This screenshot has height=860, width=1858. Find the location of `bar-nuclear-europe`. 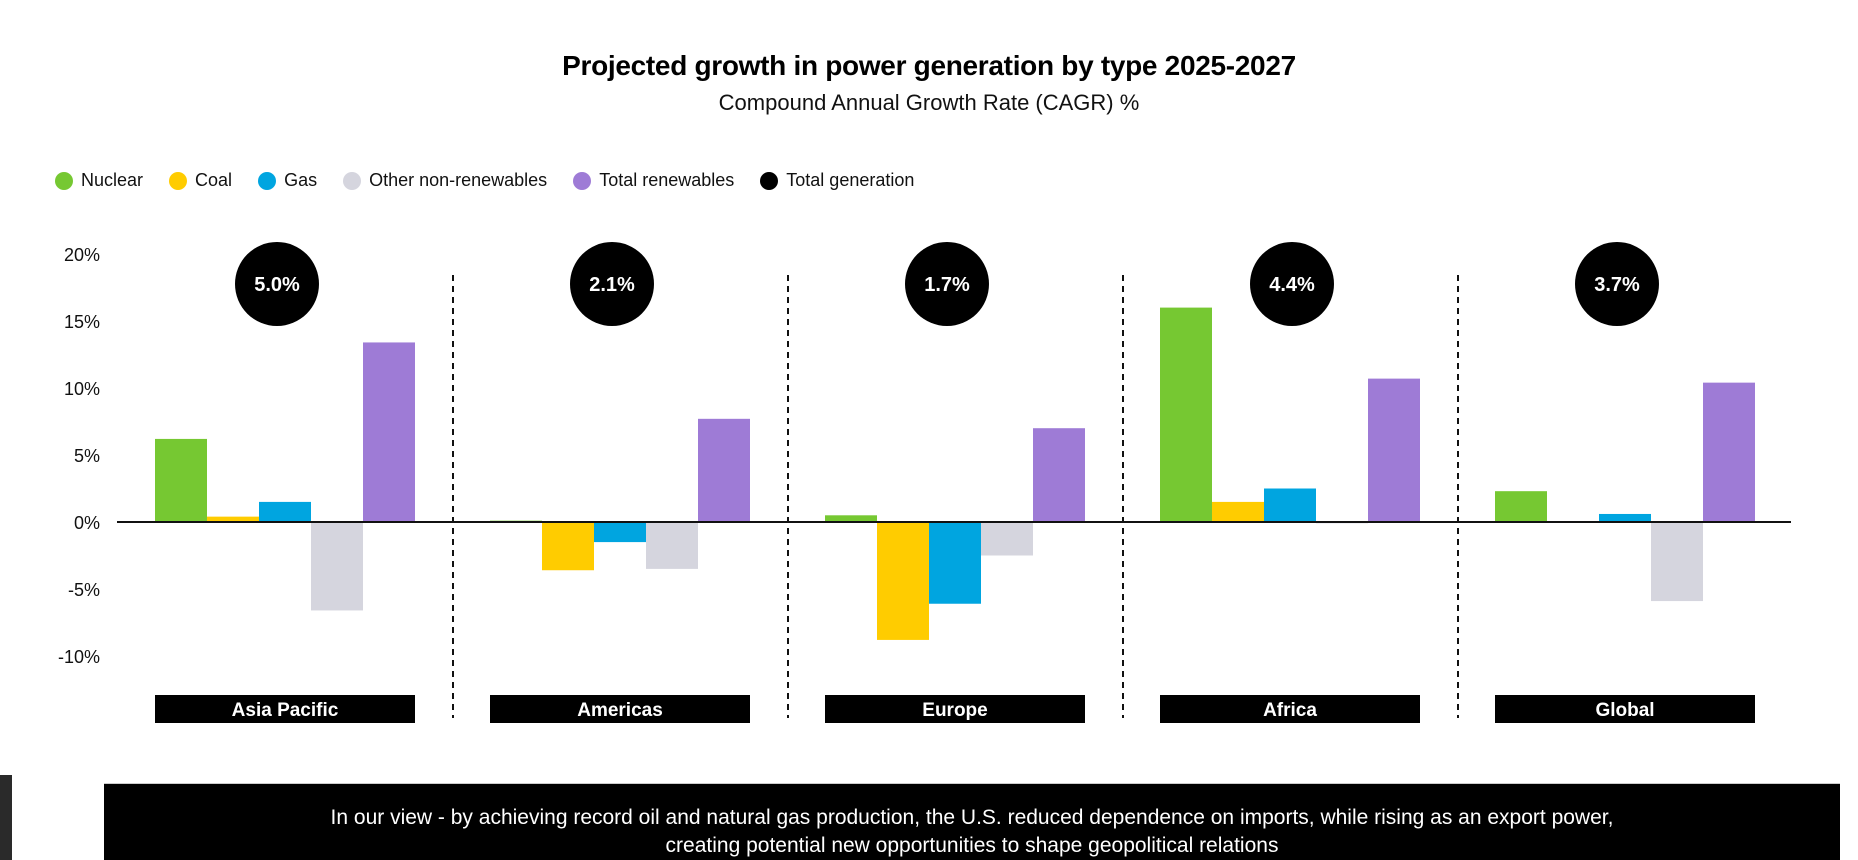

bar-nuclear-europe is located at coordinates (851, 518).